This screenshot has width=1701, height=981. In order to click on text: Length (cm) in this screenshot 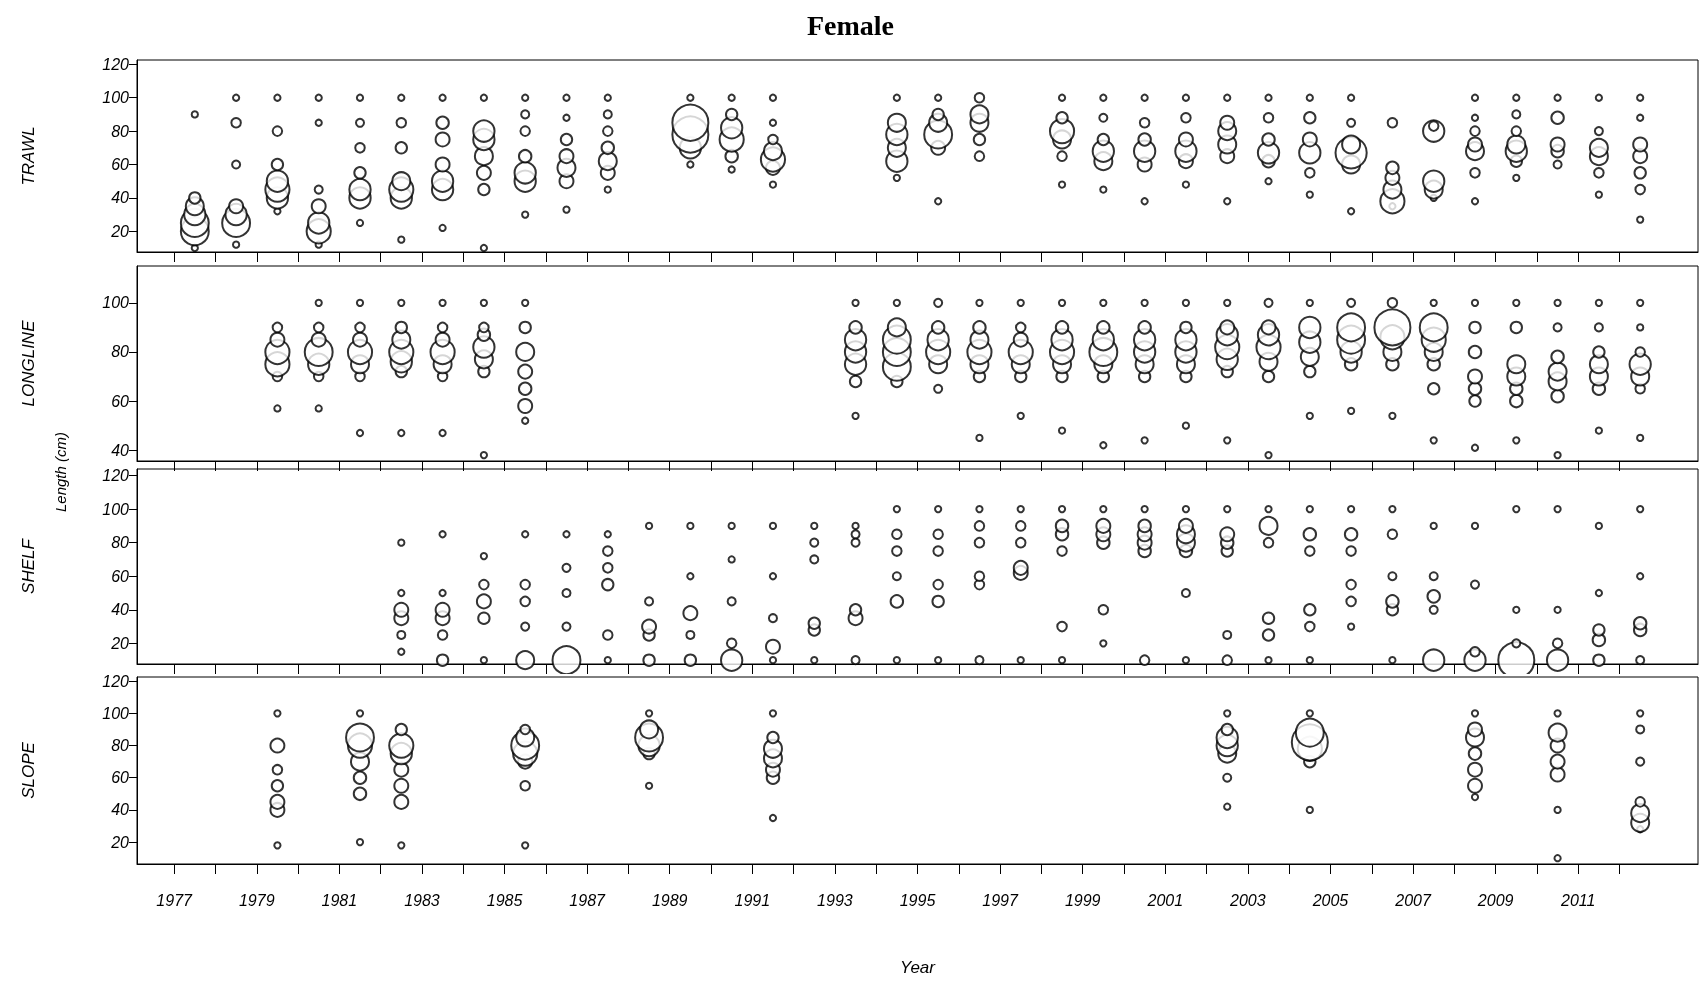, I will do `click(60, 472)`.